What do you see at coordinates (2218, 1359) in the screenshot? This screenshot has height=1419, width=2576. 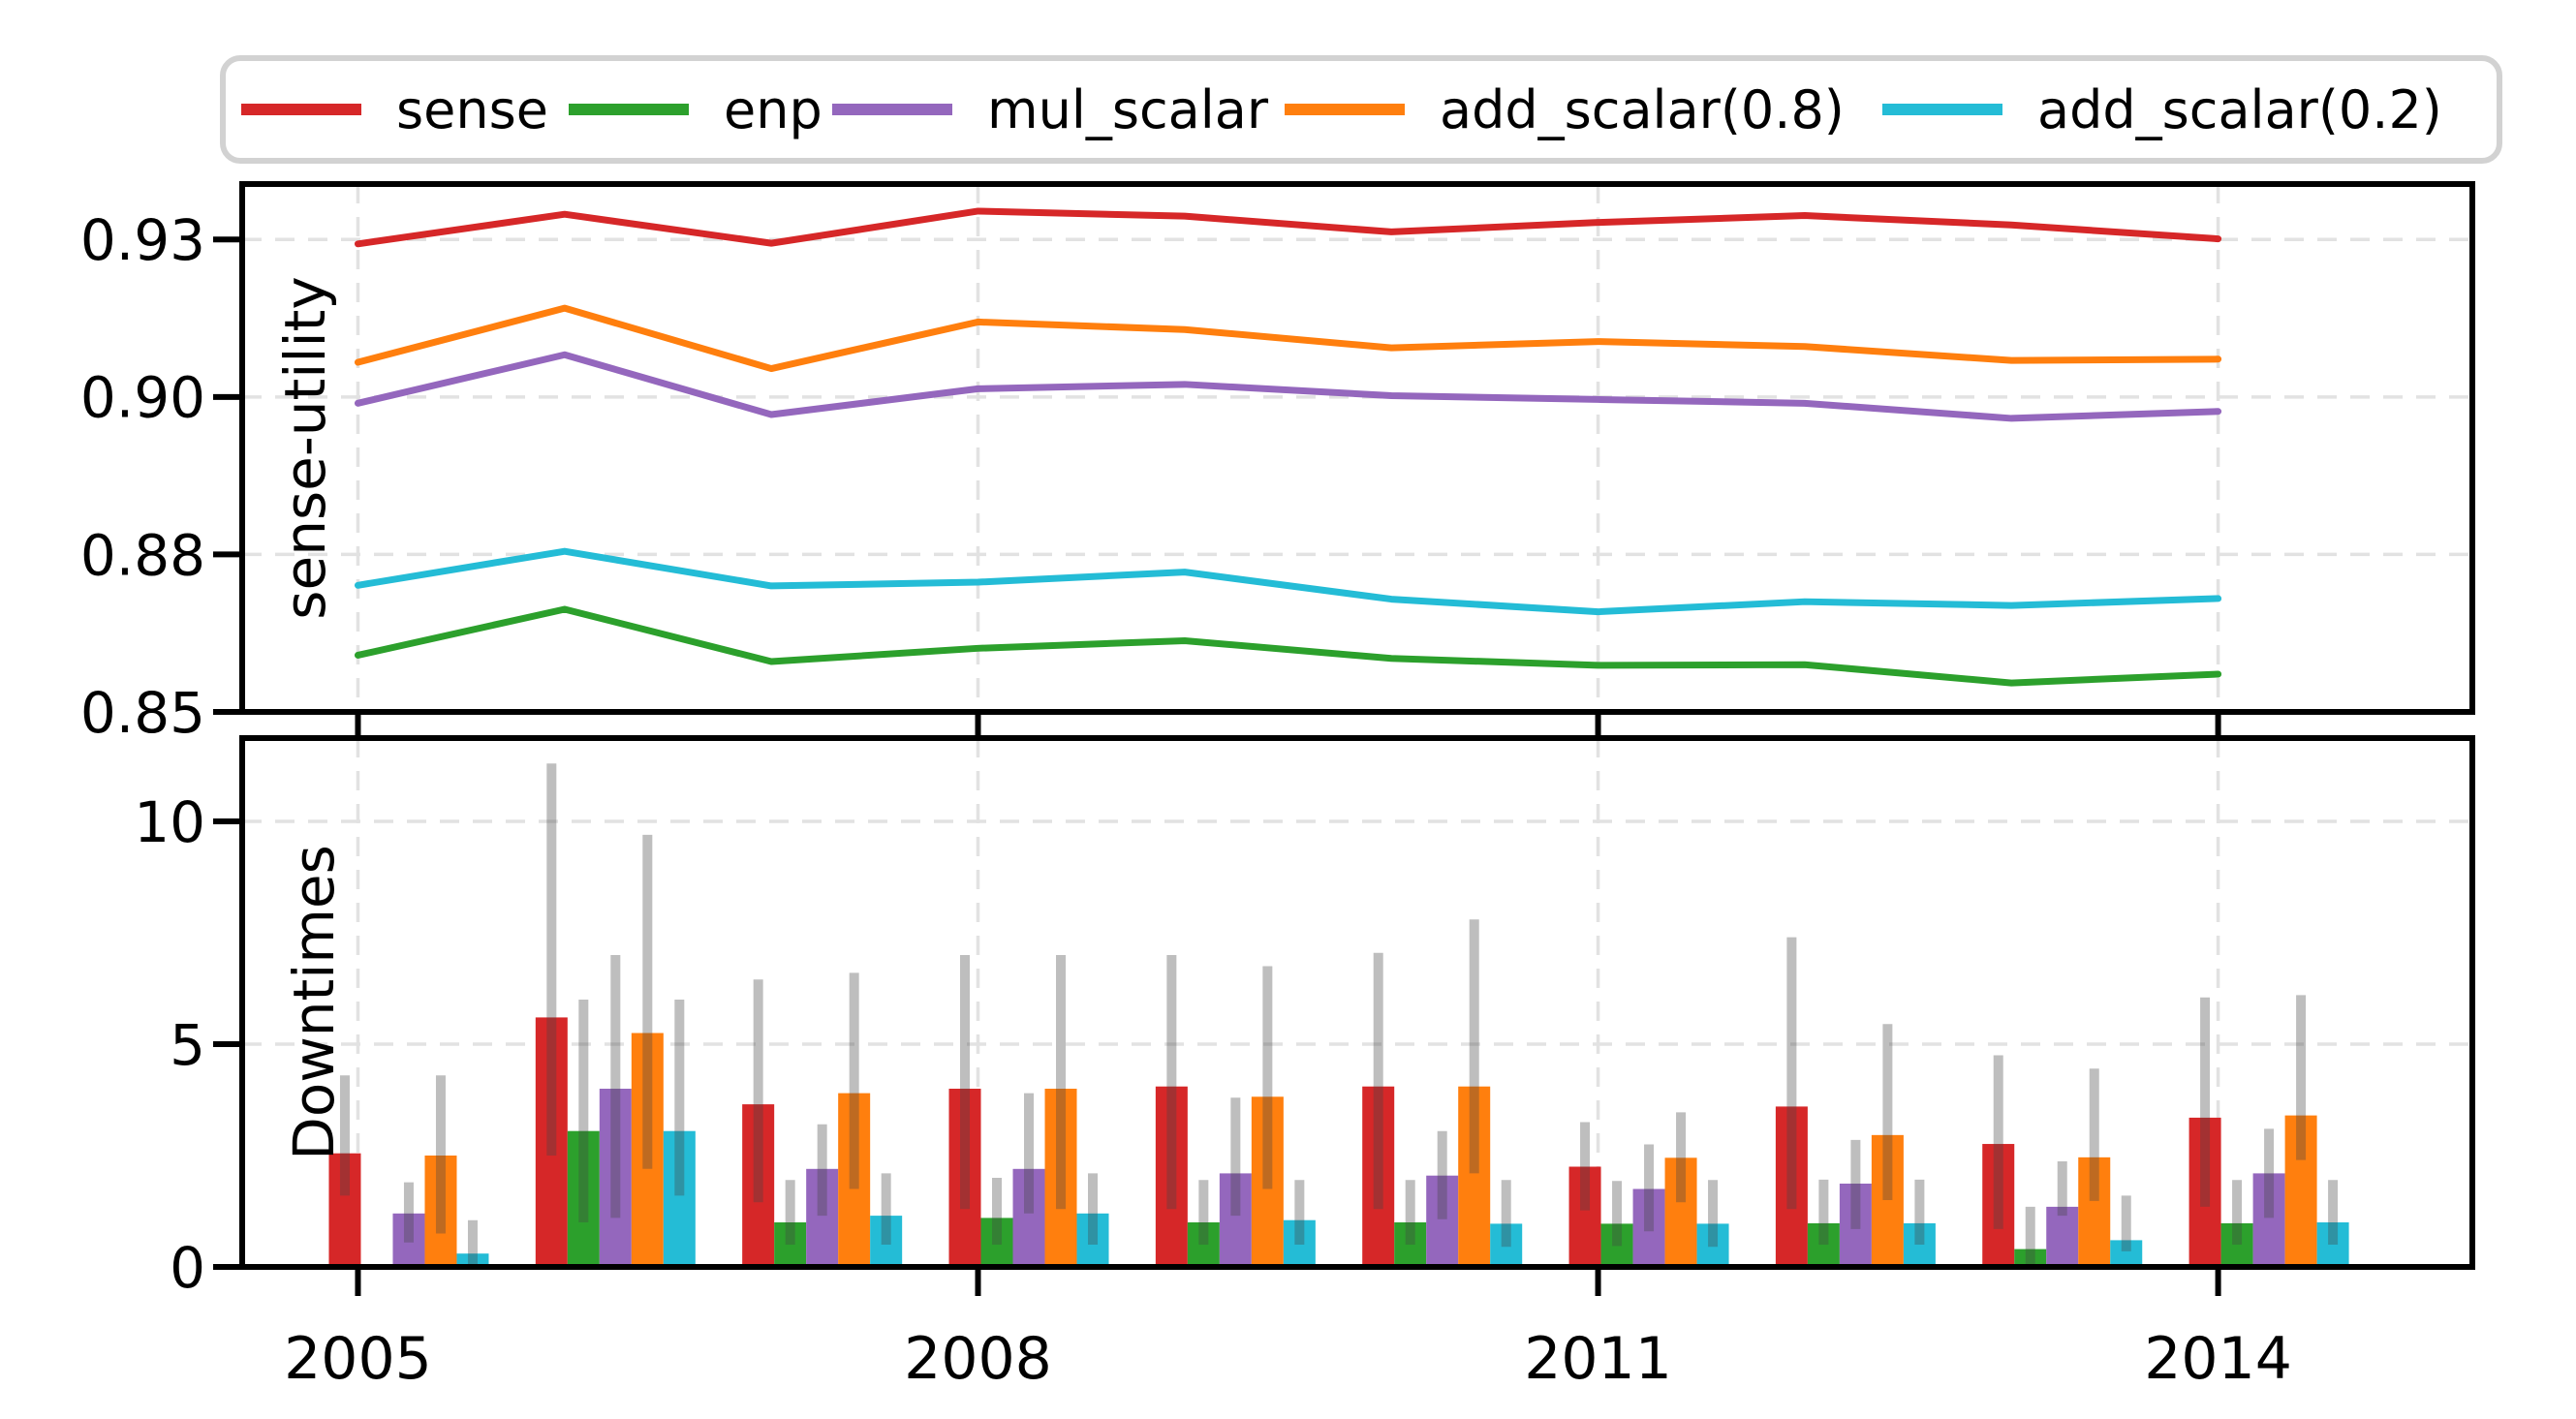 I see `x-tick-label: 2014` at bounding box center [2218, 1359].